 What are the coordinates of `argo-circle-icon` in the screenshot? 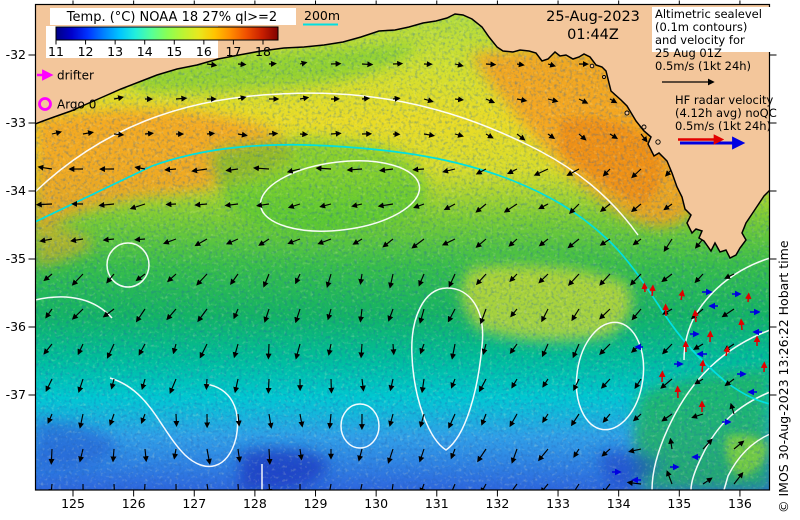 It's located at (45, 104).